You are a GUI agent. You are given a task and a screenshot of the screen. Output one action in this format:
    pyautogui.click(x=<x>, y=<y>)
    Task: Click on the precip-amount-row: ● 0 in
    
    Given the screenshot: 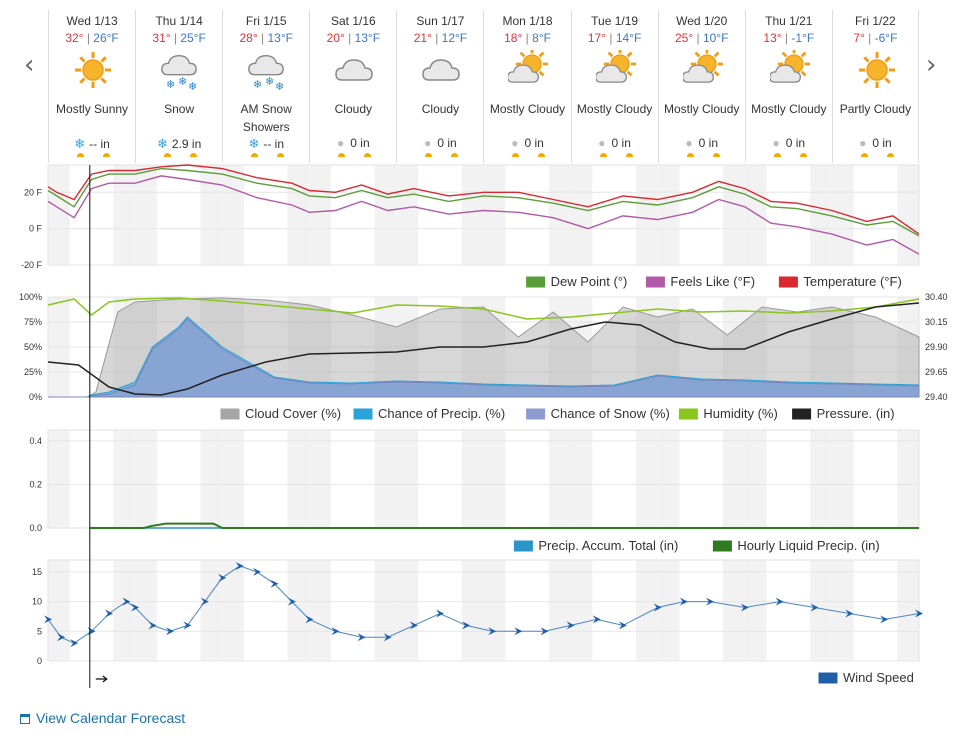 What is the action you would take?
    pyautogui.click(x=789, y=143)
    